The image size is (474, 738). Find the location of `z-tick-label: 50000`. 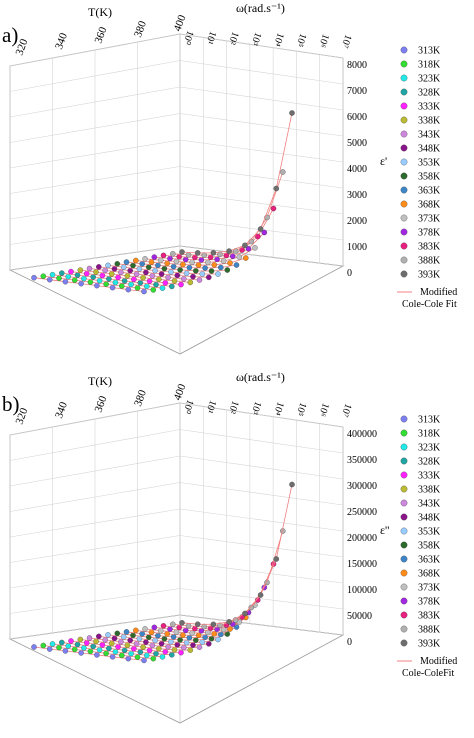

z-tick-label: 50000 is located at coordinates (359, 616).